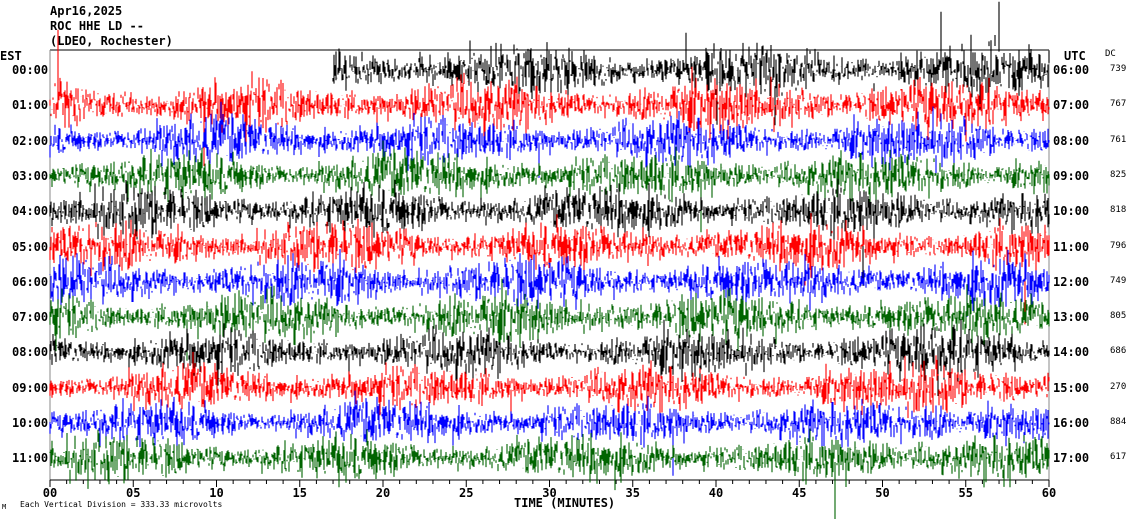 Image resolution: width=1130 pixels, height=519 pixels. I want to click on x-tick-label: 30, so click(549, 493).